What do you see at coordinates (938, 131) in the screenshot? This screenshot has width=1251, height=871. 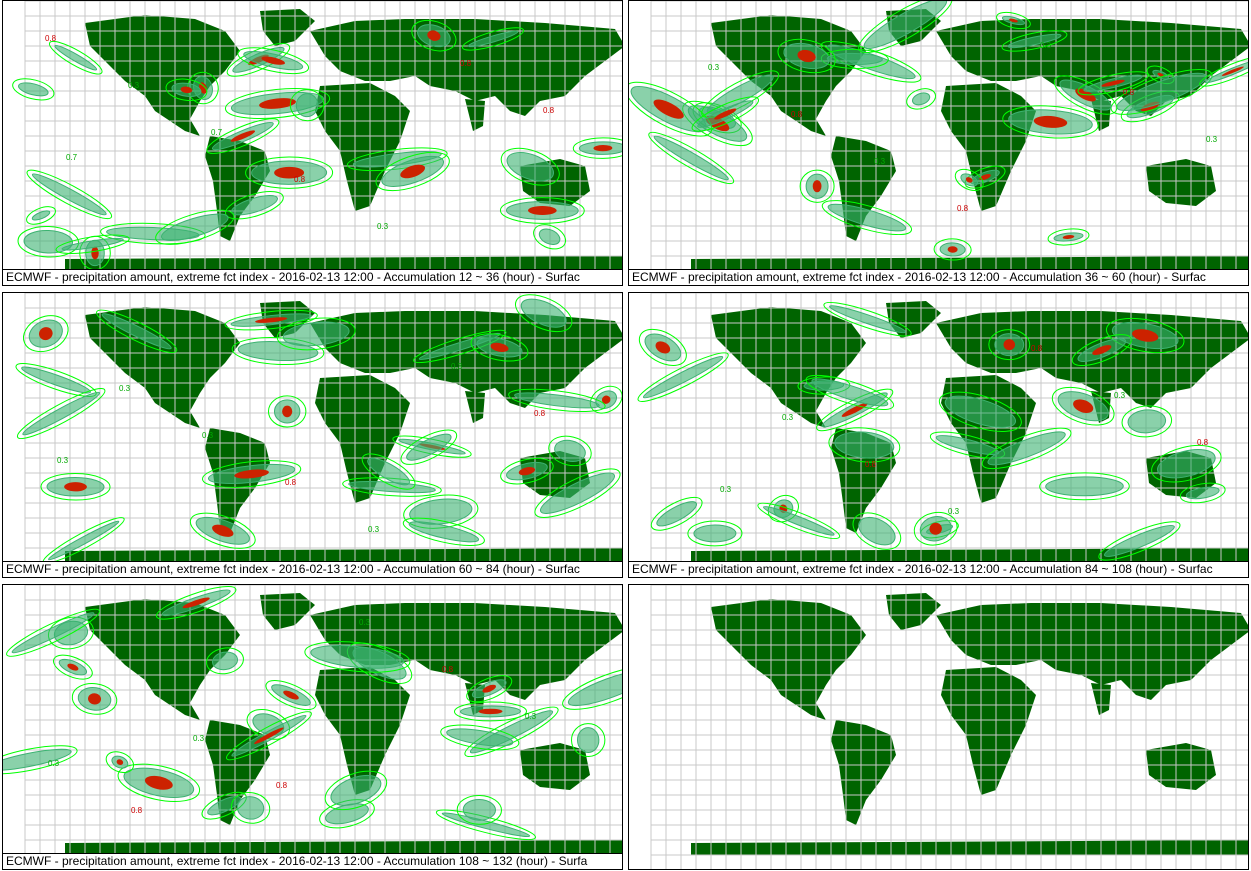 I see `precipitation-contours: 0.3 0.8 0.3 0.8 0.3 0.8 0.3` at bounding box center [938, 131].